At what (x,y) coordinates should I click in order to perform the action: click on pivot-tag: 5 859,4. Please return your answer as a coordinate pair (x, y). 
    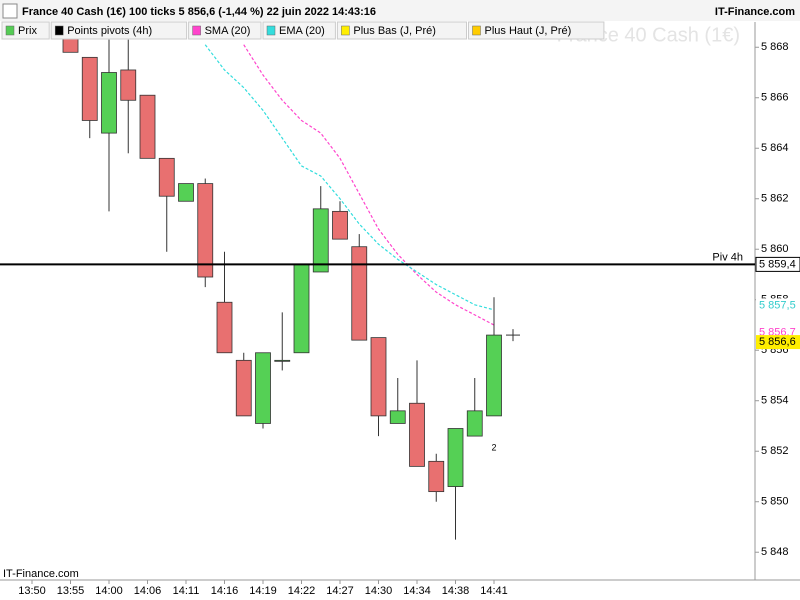
    Looking at the image, I should click on (777, 264).